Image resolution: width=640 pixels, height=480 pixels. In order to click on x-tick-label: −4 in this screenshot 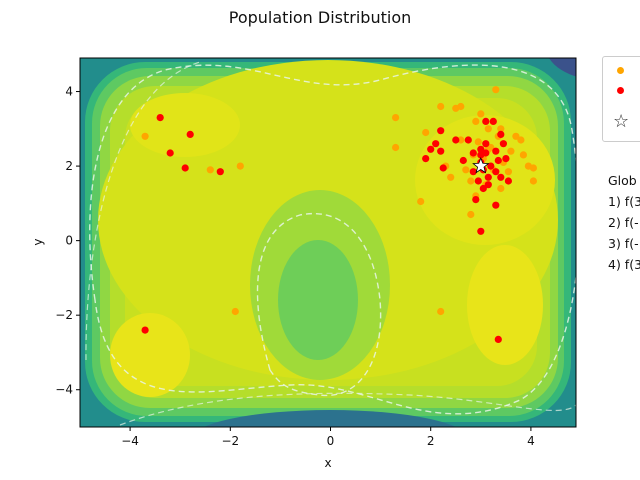, I will do `click(130, 441)`.